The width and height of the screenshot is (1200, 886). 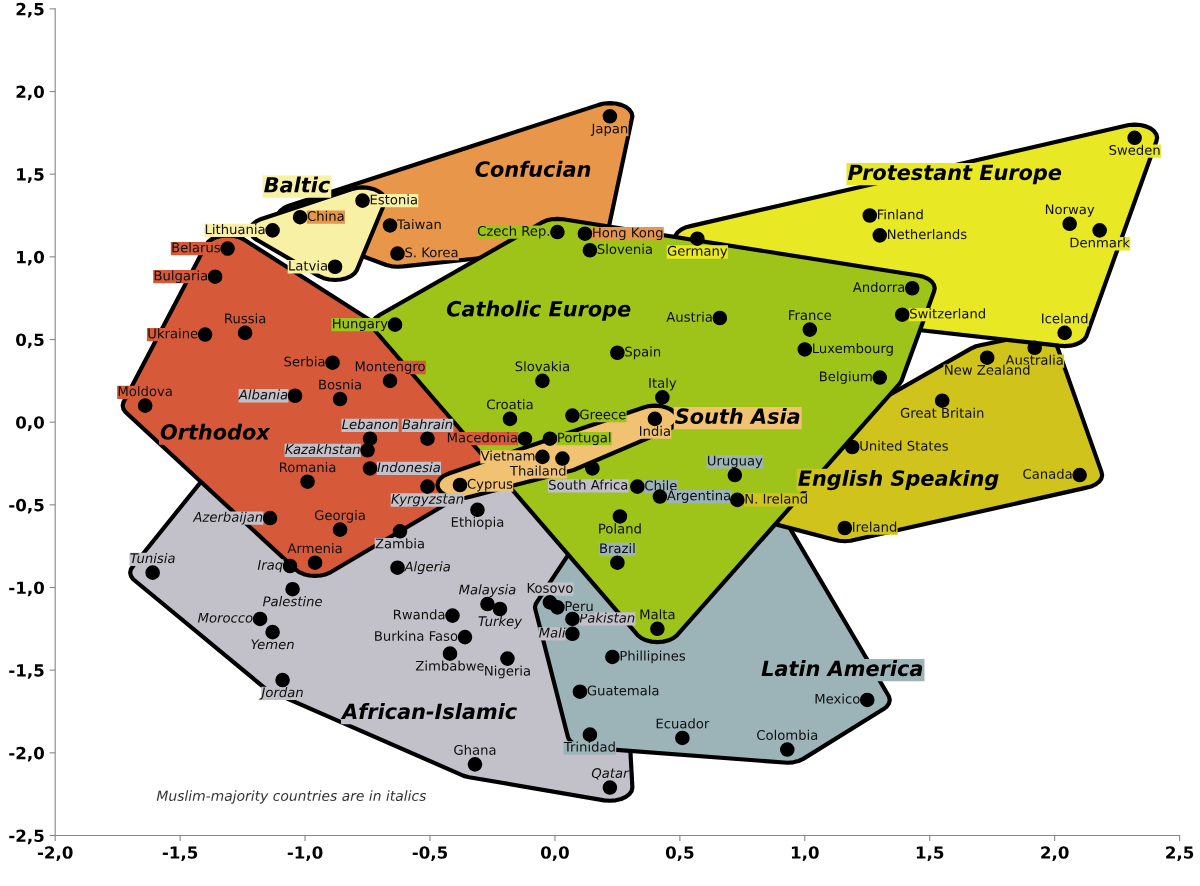 I want to click on data-label: Austria, so click(x=689, y=316).